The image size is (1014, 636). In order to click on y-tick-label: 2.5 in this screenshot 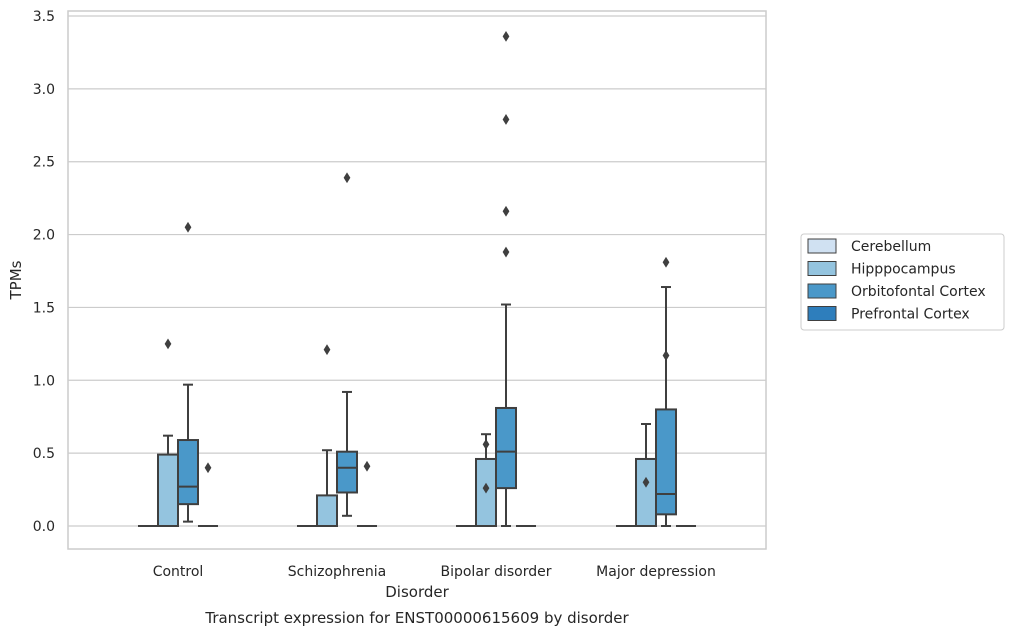, I will do `click(44, 163)`.